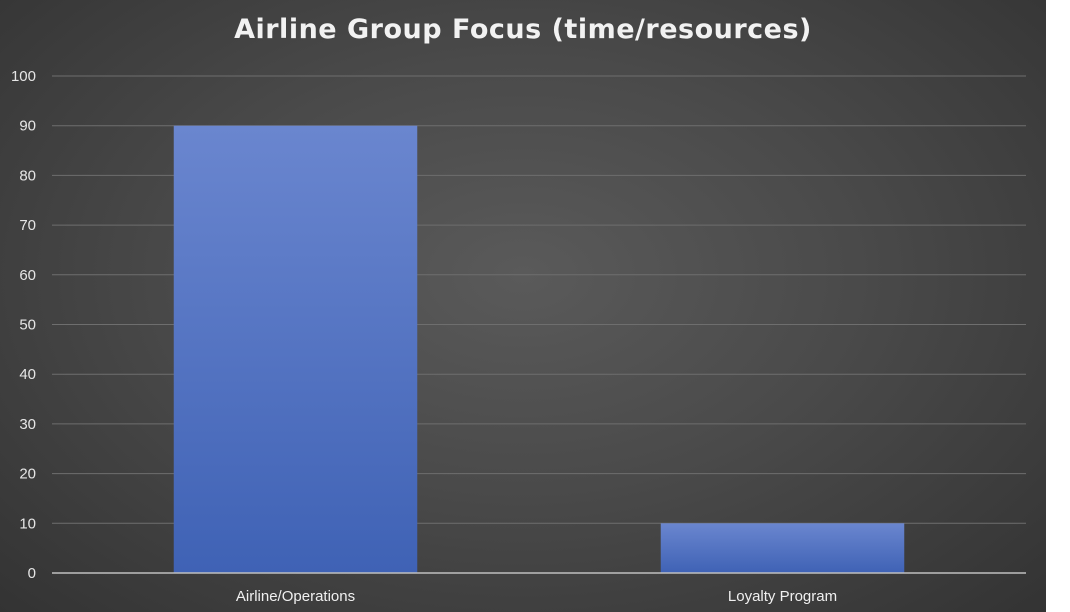 The width and height of the screenshot is (1070, 612). What do you see at coordinates (27, 275) in the screenshot?
I see `y-tick-label: 60` at bounding box center [27, 275].